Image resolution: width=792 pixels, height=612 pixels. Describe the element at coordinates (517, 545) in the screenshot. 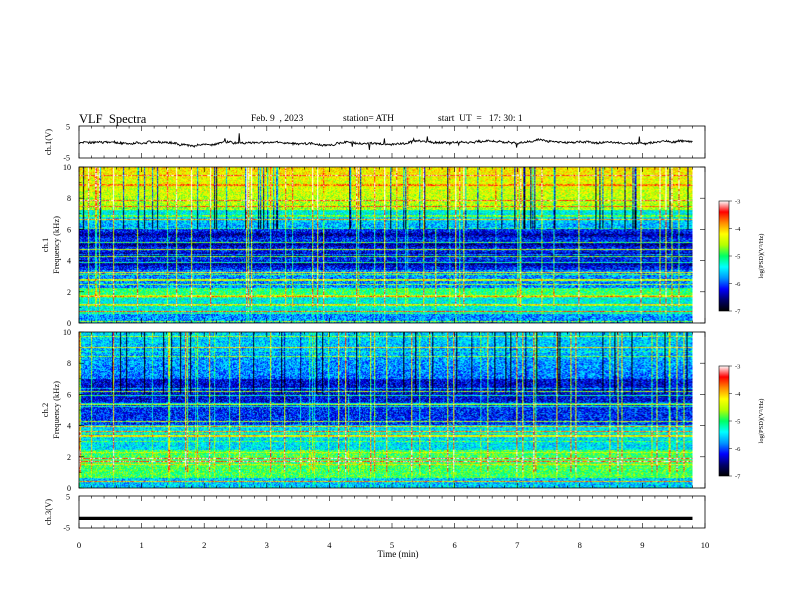

I see `time-tick-label: 7` at that location.